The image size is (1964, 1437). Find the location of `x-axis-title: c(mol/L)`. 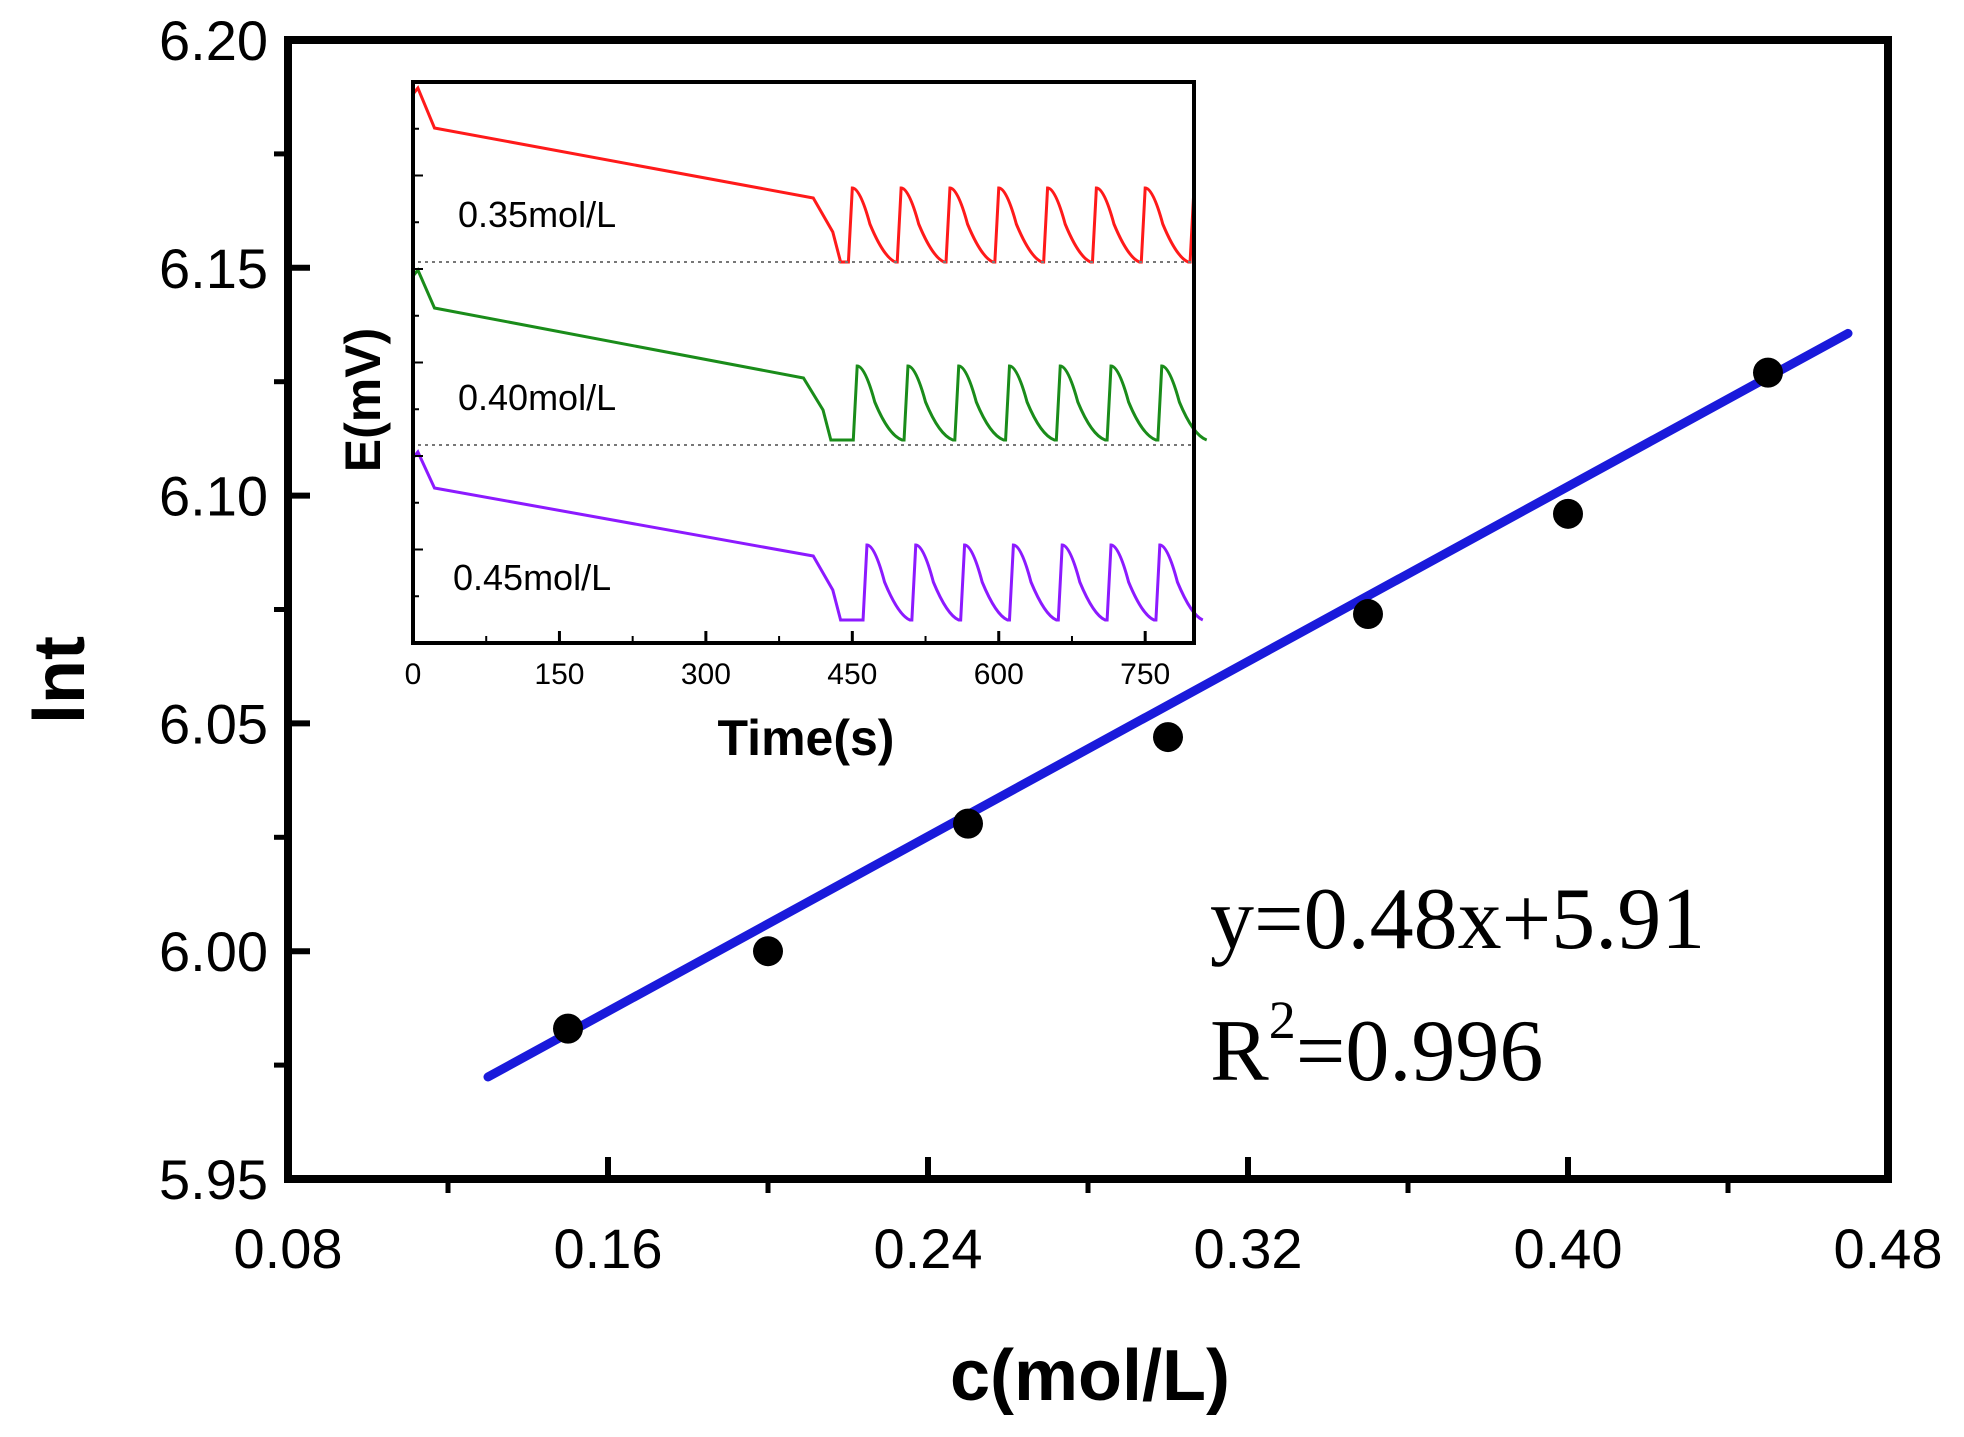

x-axis-title: c(mol/L) is located at coordinates (1090, 1376).